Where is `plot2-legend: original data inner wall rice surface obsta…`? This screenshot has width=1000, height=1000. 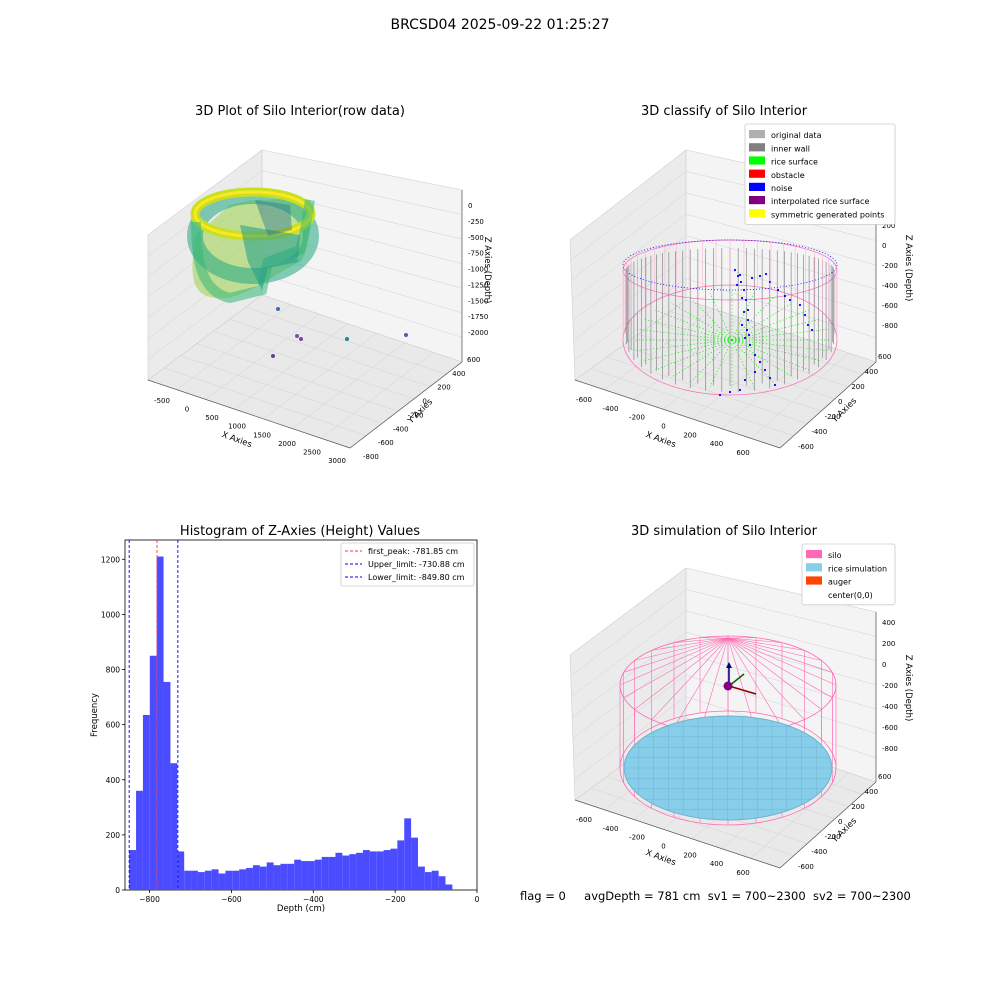
plot2-legend: original data inner wall rice surface obsta… is located at coordinates (820, 174).